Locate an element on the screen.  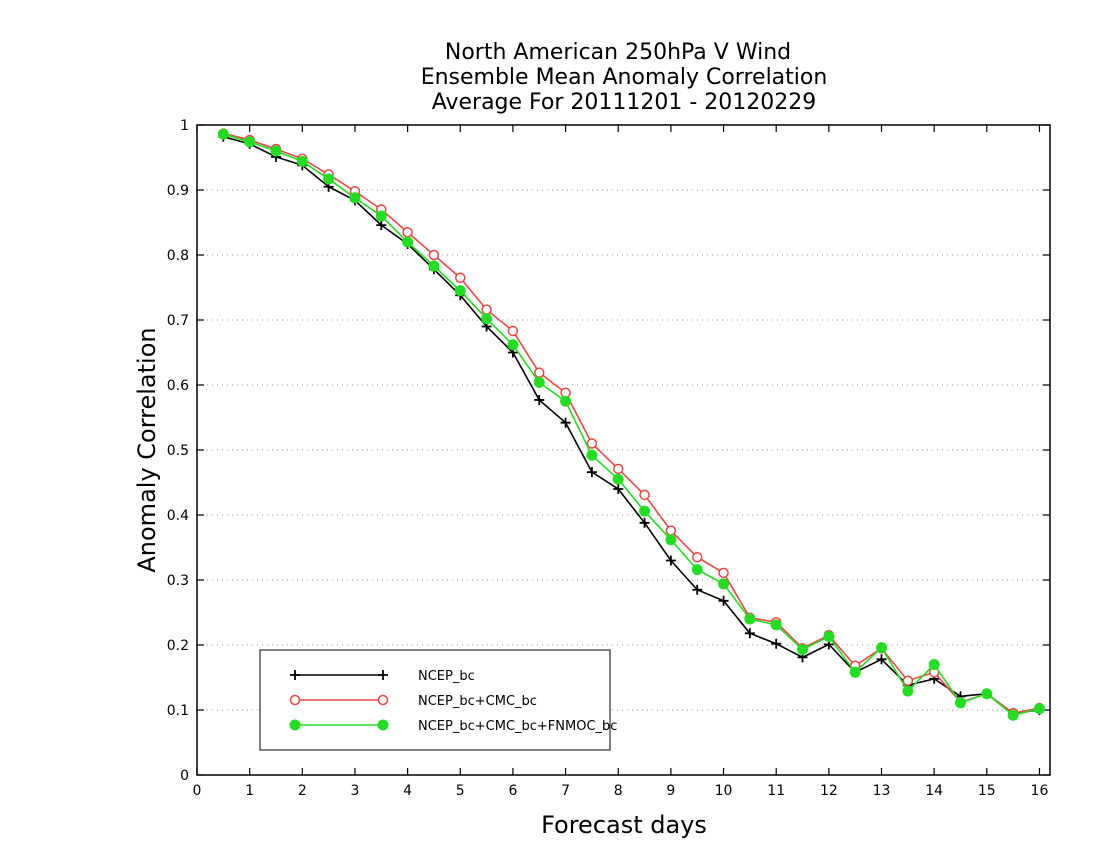
y-tick-label: 0.2 is located at coordinates (178, 646).